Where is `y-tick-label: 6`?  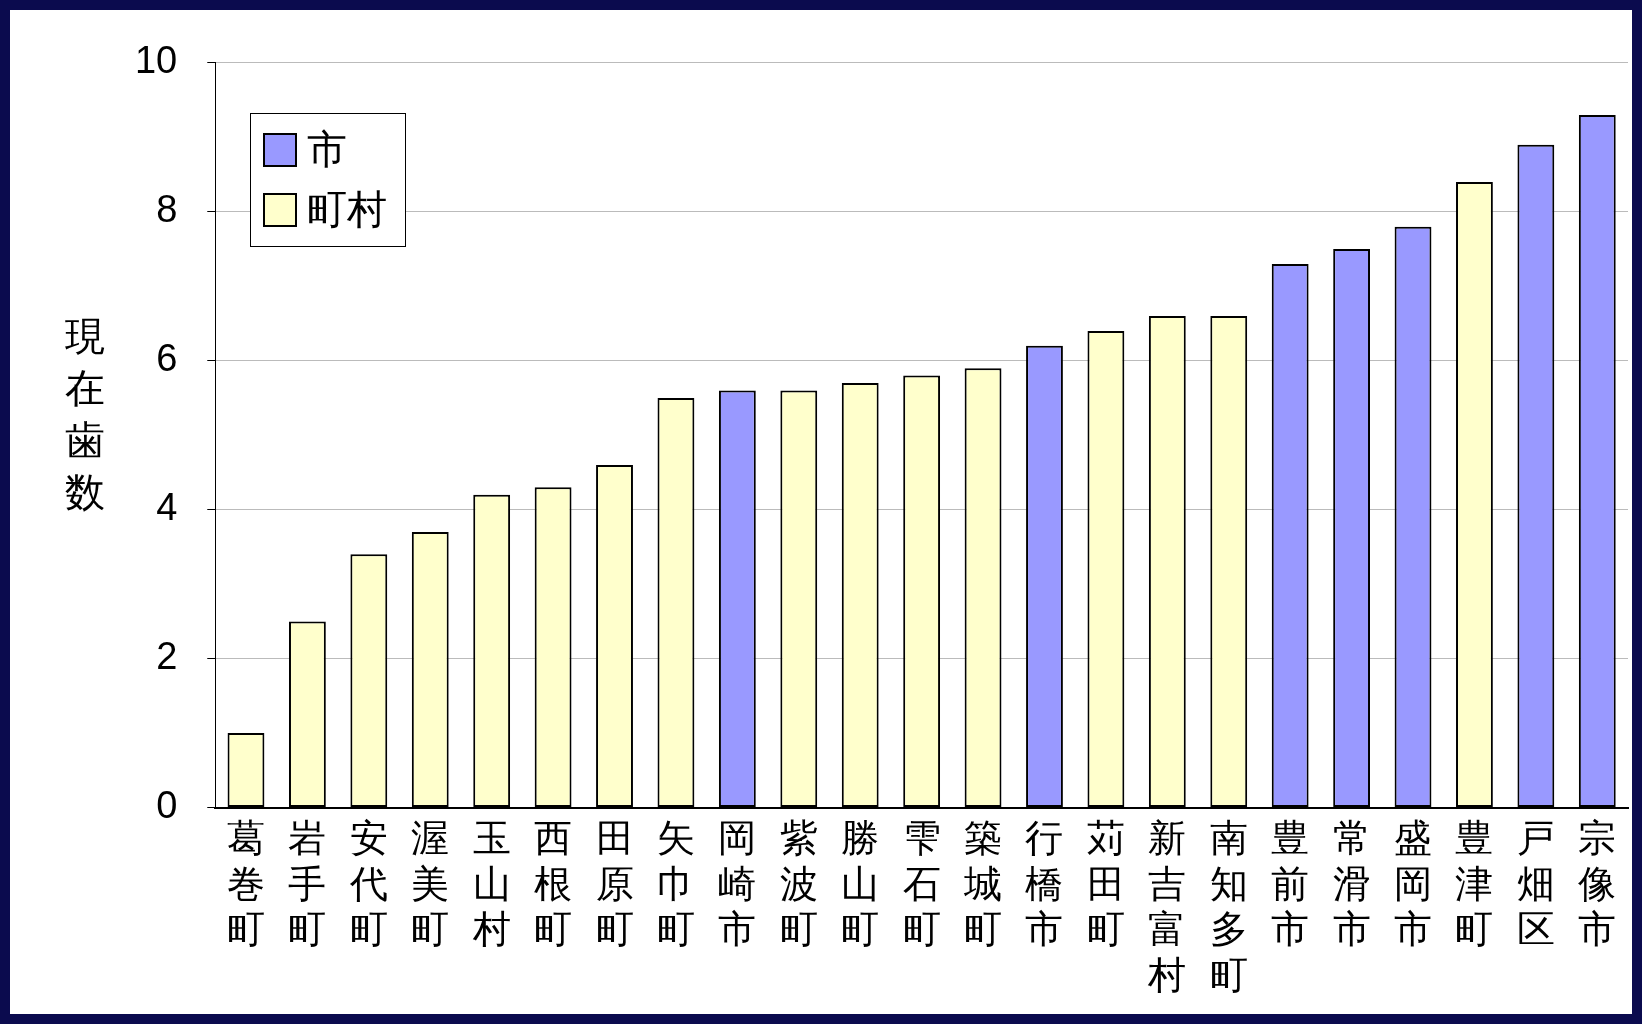 y-tick-label: 6 is located at coordinates (167, 358).